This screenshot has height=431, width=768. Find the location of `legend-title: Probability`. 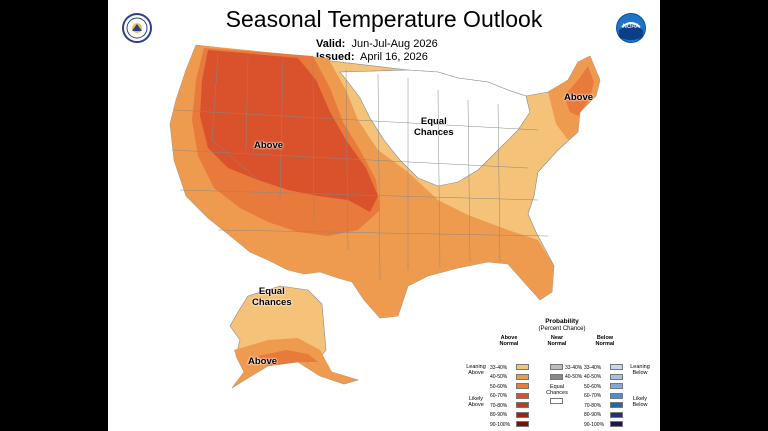

legend-title: Probability is located at coordinates (562, 321).